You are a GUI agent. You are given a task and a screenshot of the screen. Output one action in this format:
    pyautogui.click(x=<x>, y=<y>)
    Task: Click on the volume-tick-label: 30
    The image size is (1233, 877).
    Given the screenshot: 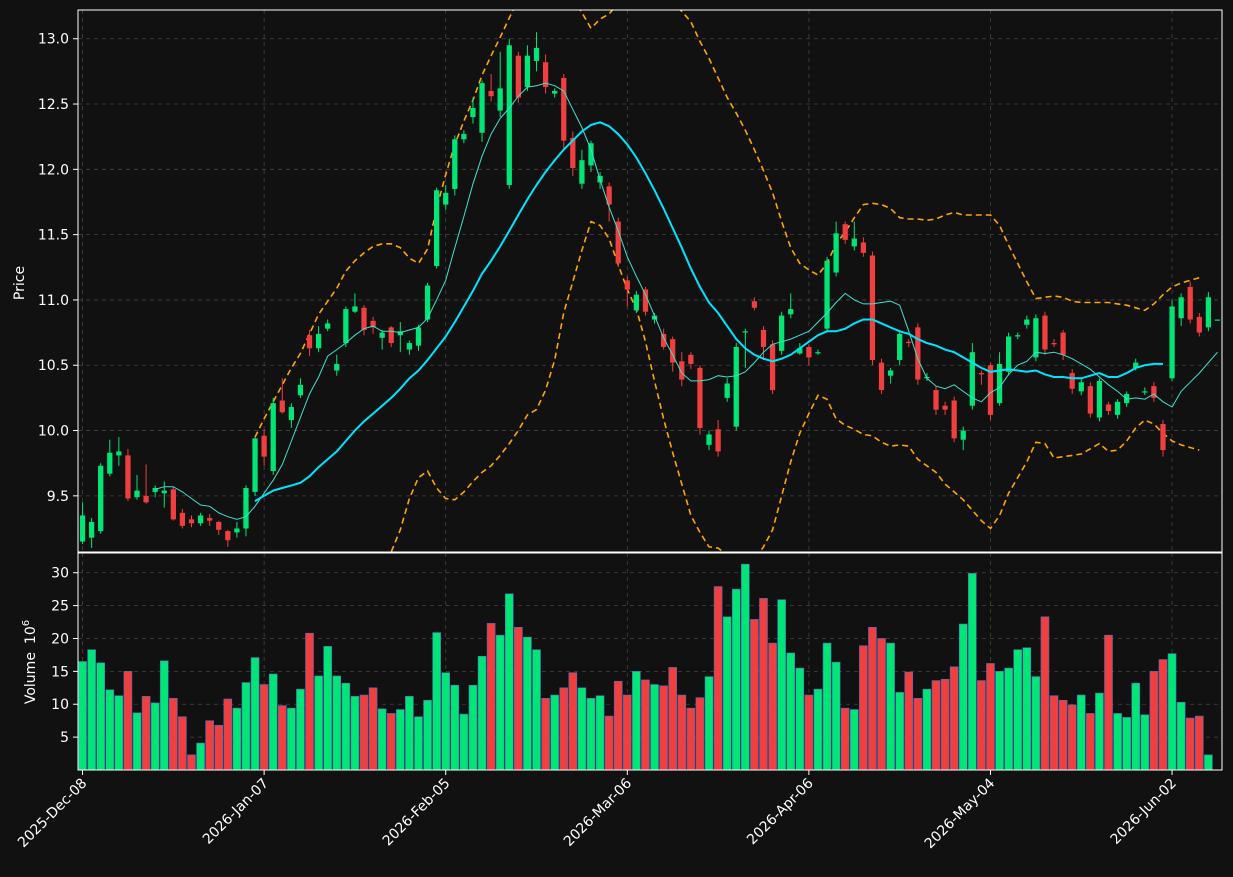 What is the action you would take?
    pyautogui.click(x=60, y=574)
    